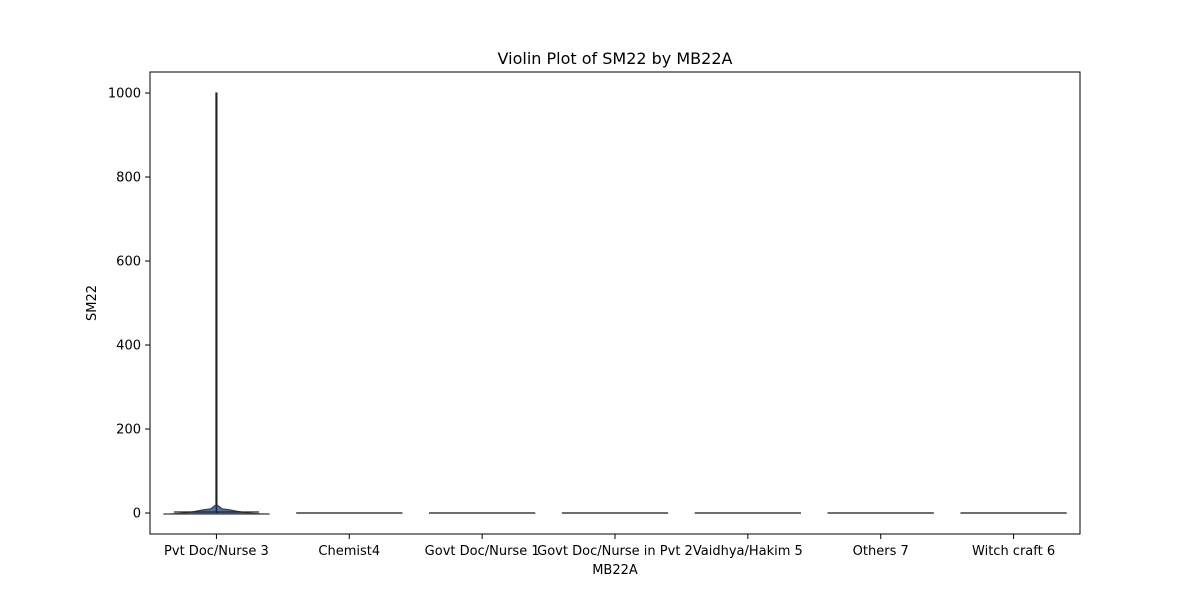 Image resolution: width=1200 pixels, height=600 pixels. Describe the element at coordinates (482, 551) in the screenshot. I see `x-tick-label: Govt Doc/Nurse 1` at that location.